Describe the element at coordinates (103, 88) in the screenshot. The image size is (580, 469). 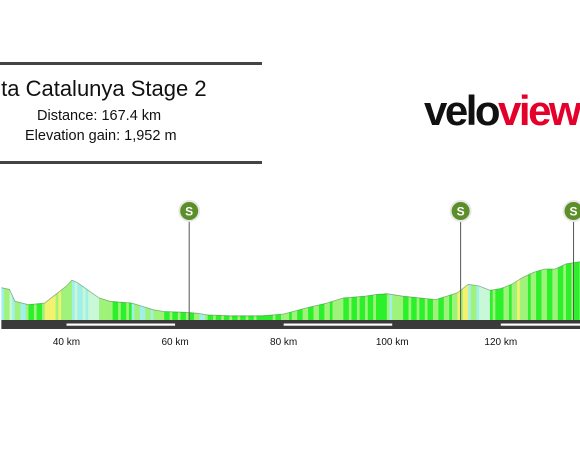
I see `stage-title: olta Catalunya Stage 2` at that location.